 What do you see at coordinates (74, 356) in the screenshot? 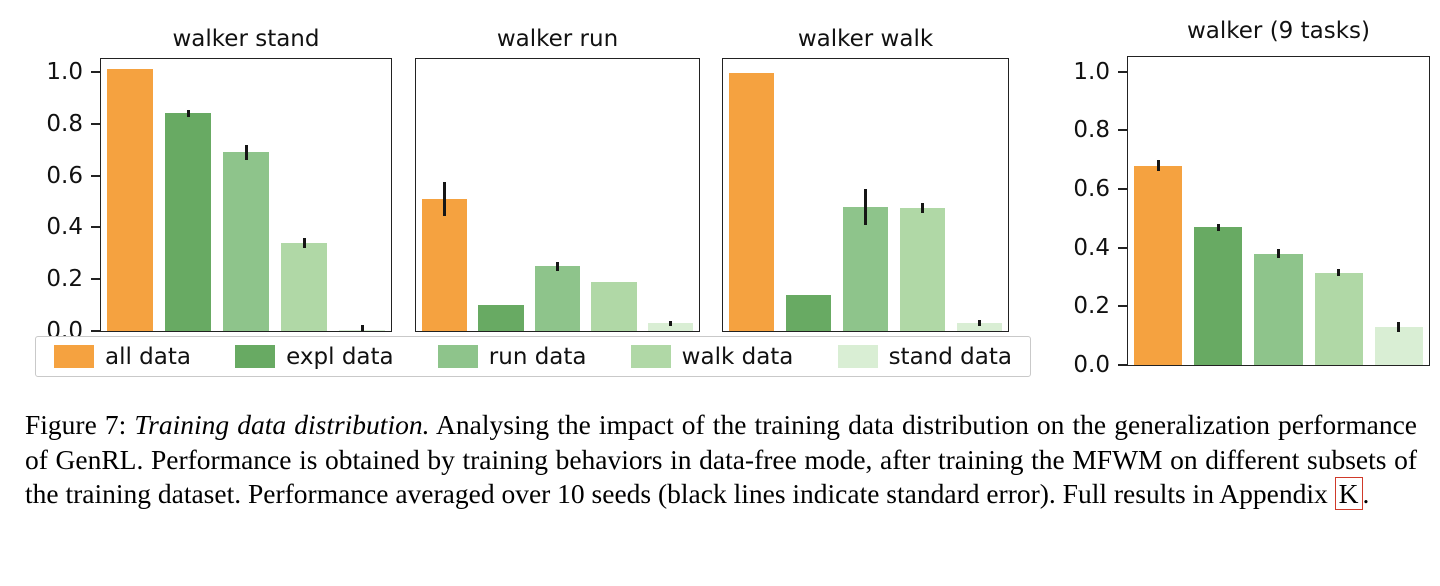
I see `legend-swatch-all-data` at bounding box center [74, 356].